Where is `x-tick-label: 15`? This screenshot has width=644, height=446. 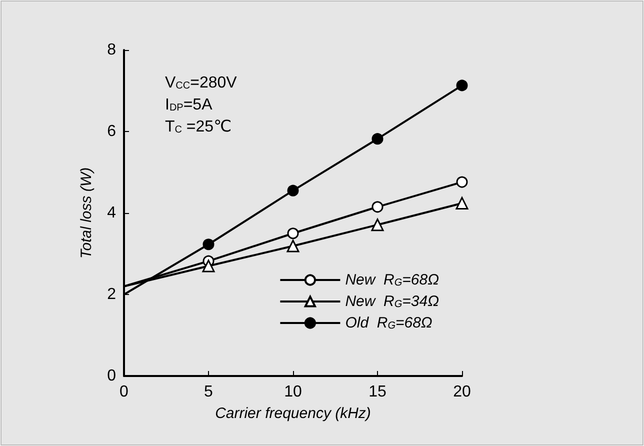
x-tick-label: 15 is located at coordinates (377, 392).